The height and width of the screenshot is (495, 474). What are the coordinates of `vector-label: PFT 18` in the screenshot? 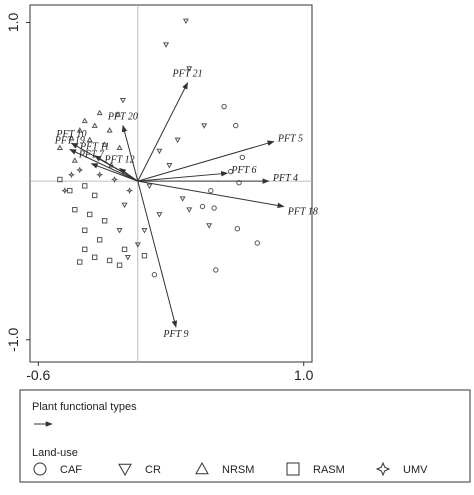 It's located at (302, 212).